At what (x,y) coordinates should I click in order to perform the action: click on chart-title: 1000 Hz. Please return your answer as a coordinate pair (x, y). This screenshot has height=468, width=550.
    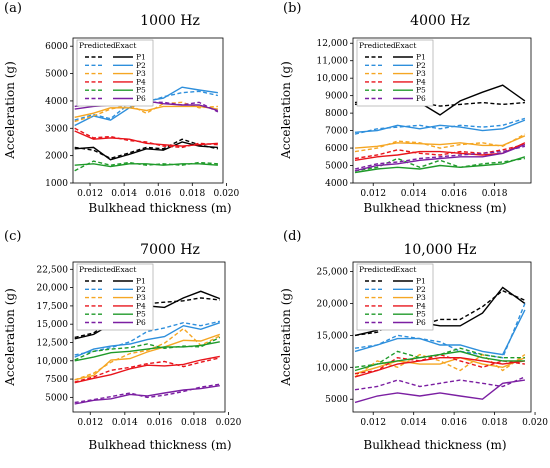
    Looking at the image, I should click on (170, 21).